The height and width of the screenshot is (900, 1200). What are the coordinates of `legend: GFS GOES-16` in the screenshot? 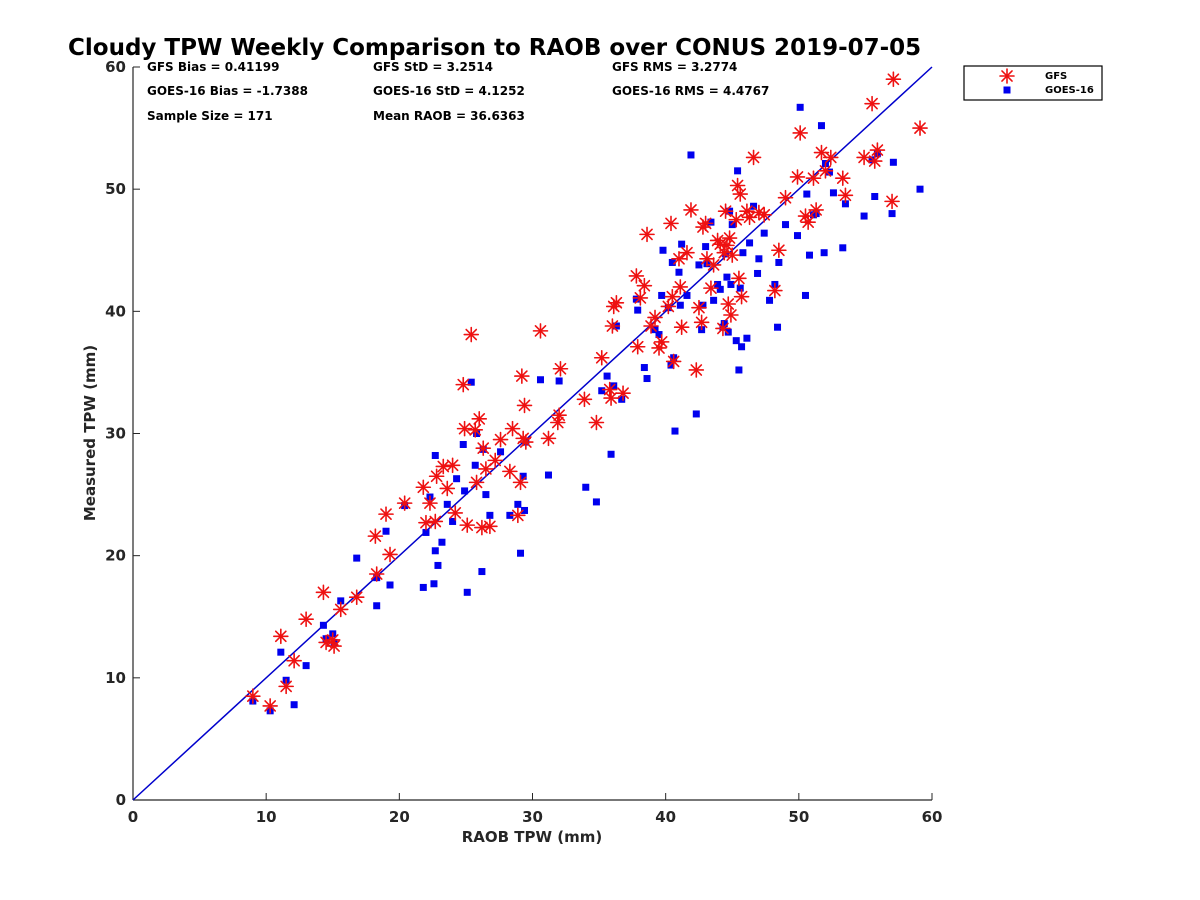 It's located at (1033, 83).